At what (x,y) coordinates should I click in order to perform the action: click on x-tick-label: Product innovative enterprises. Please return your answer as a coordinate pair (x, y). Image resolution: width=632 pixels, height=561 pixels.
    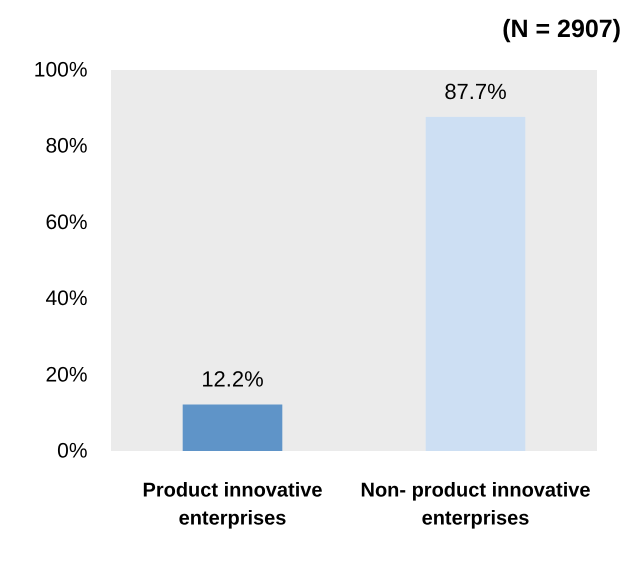
    Looking at the image, I should click on (232, 505).